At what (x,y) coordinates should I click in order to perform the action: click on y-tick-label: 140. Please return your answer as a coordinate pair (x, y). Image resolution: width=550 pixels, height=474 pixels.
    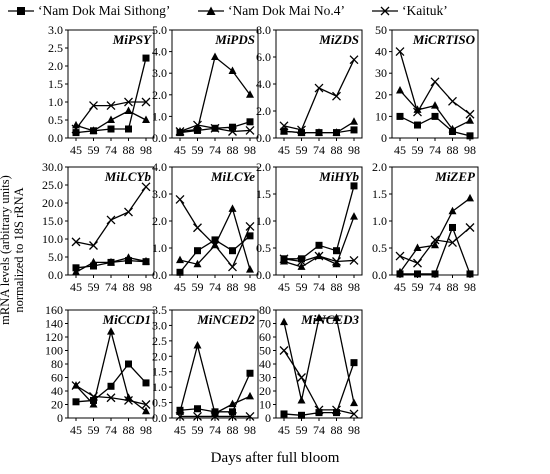
    Looking at the image, I should click on (54, 324).